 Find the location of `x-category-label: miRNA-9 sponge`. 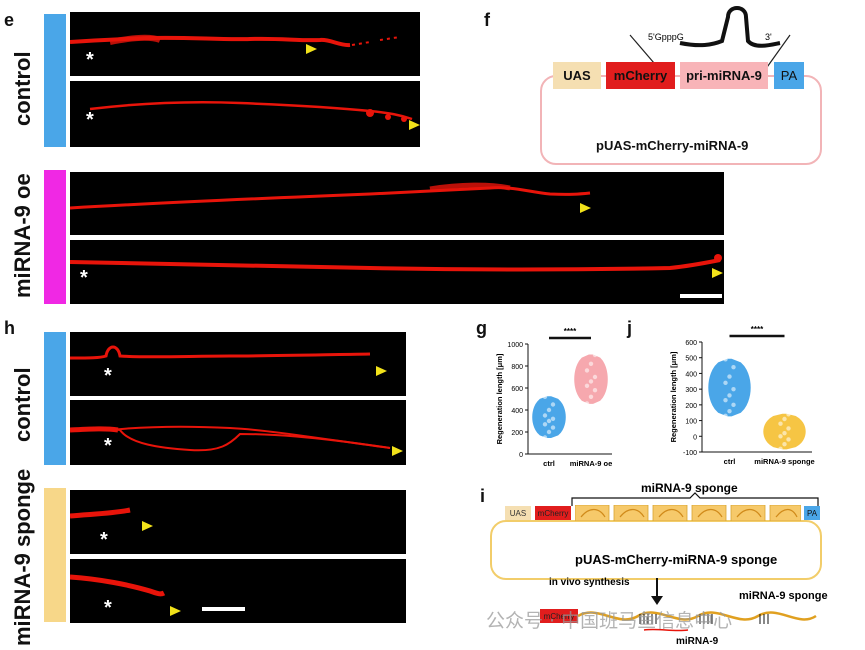

x-category-label: miRNA-9 sponge is located at coordinates (784, 461).